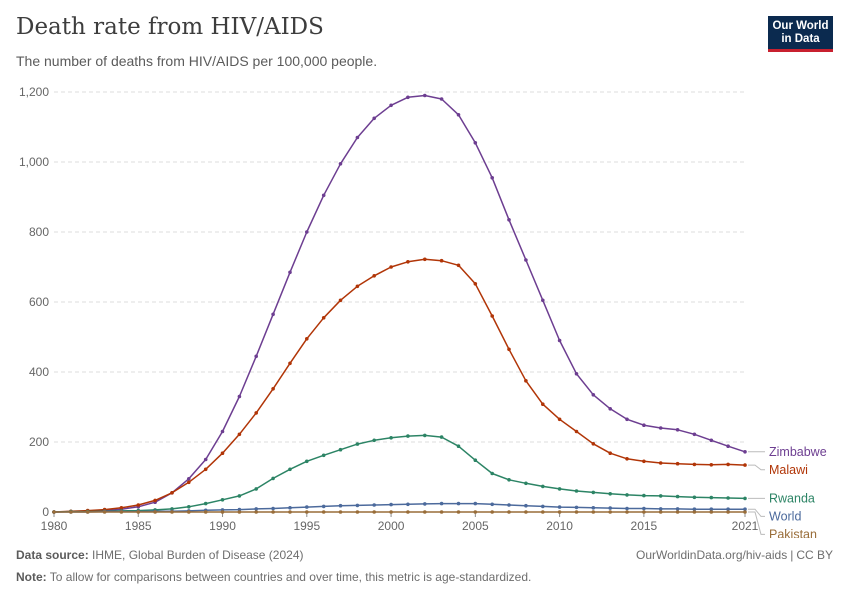 The image size is (850, 600). What do you see at coordinates (792, 498) in the screenshot?
I see `series-label-rwanda: Rwanda` at bounding box center [792, 498].